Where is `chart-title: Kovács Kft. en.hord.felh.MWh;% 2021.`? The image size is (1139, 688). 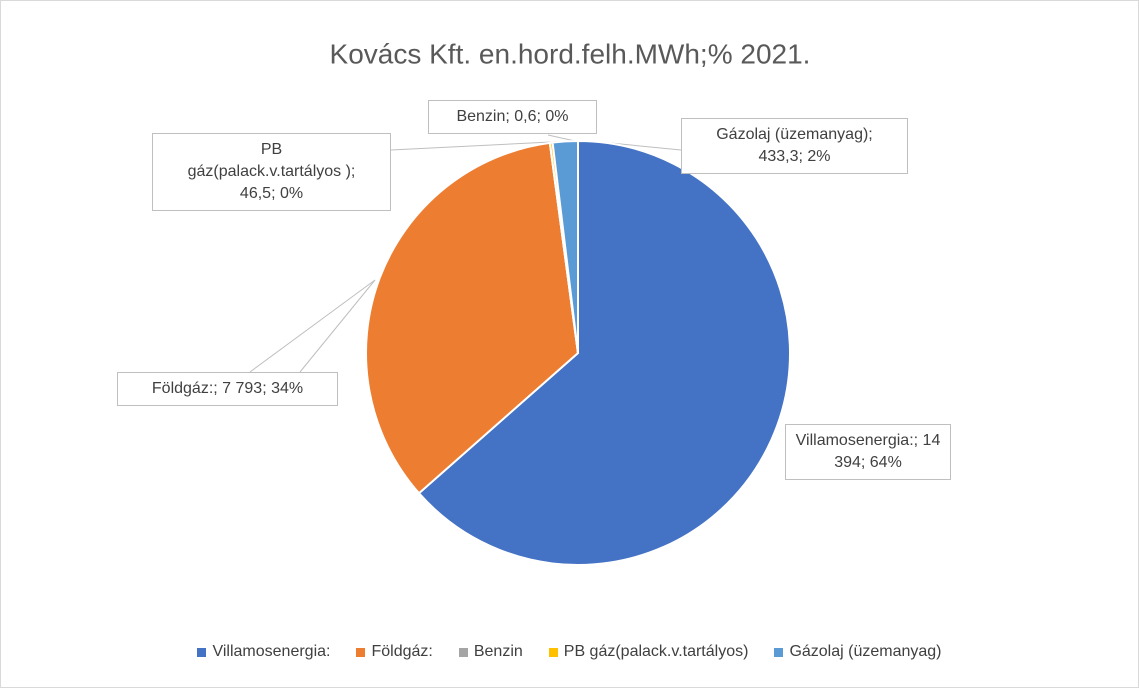
chart-title: Kovács Kft. en.hord.felh.MWh;% 2021. is located at coordinates (570, 53).